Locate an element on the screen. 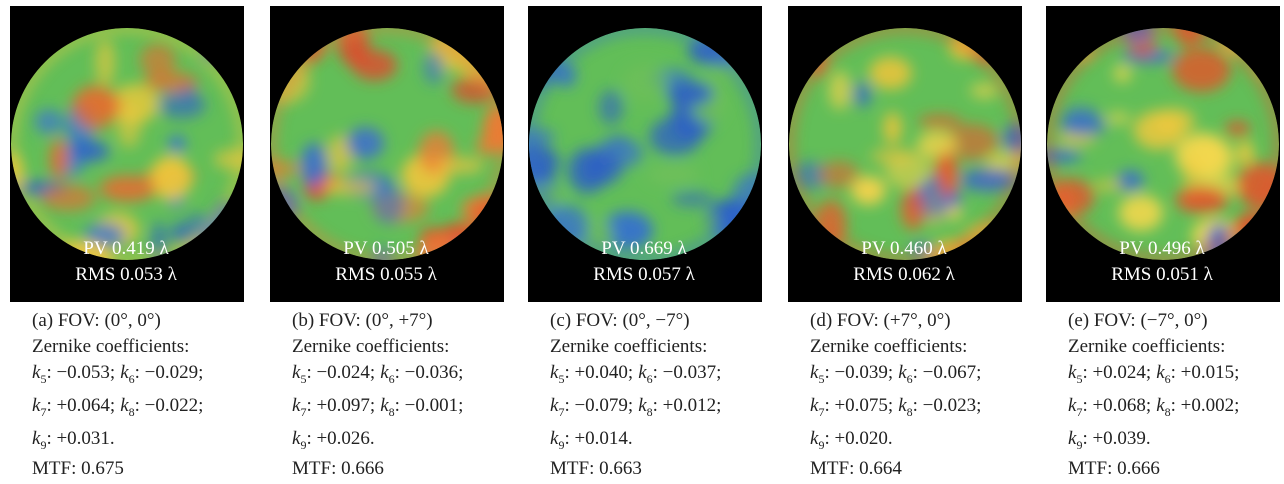 The image size is (1284, 484). coefficient: k6: −0.029; is located at coordinates (162, 374).